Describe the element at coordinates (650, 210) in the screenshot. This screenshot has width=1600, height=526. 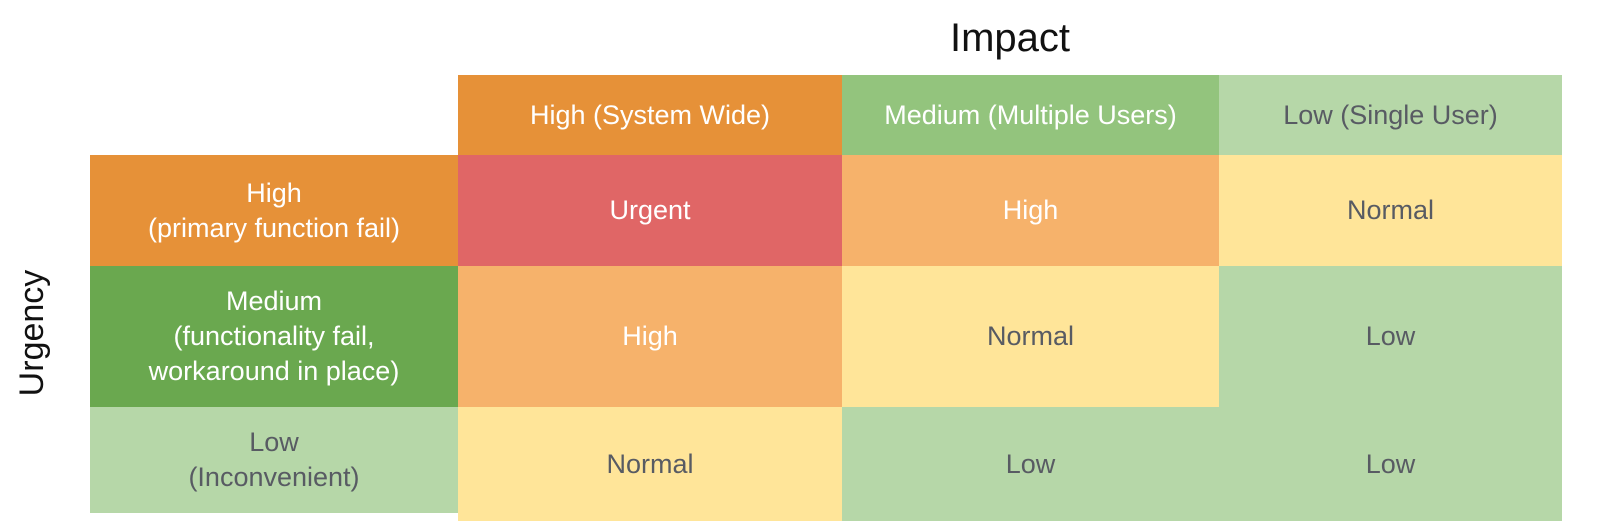
I see `matrix-cell-urgent: Urgent` at that location.